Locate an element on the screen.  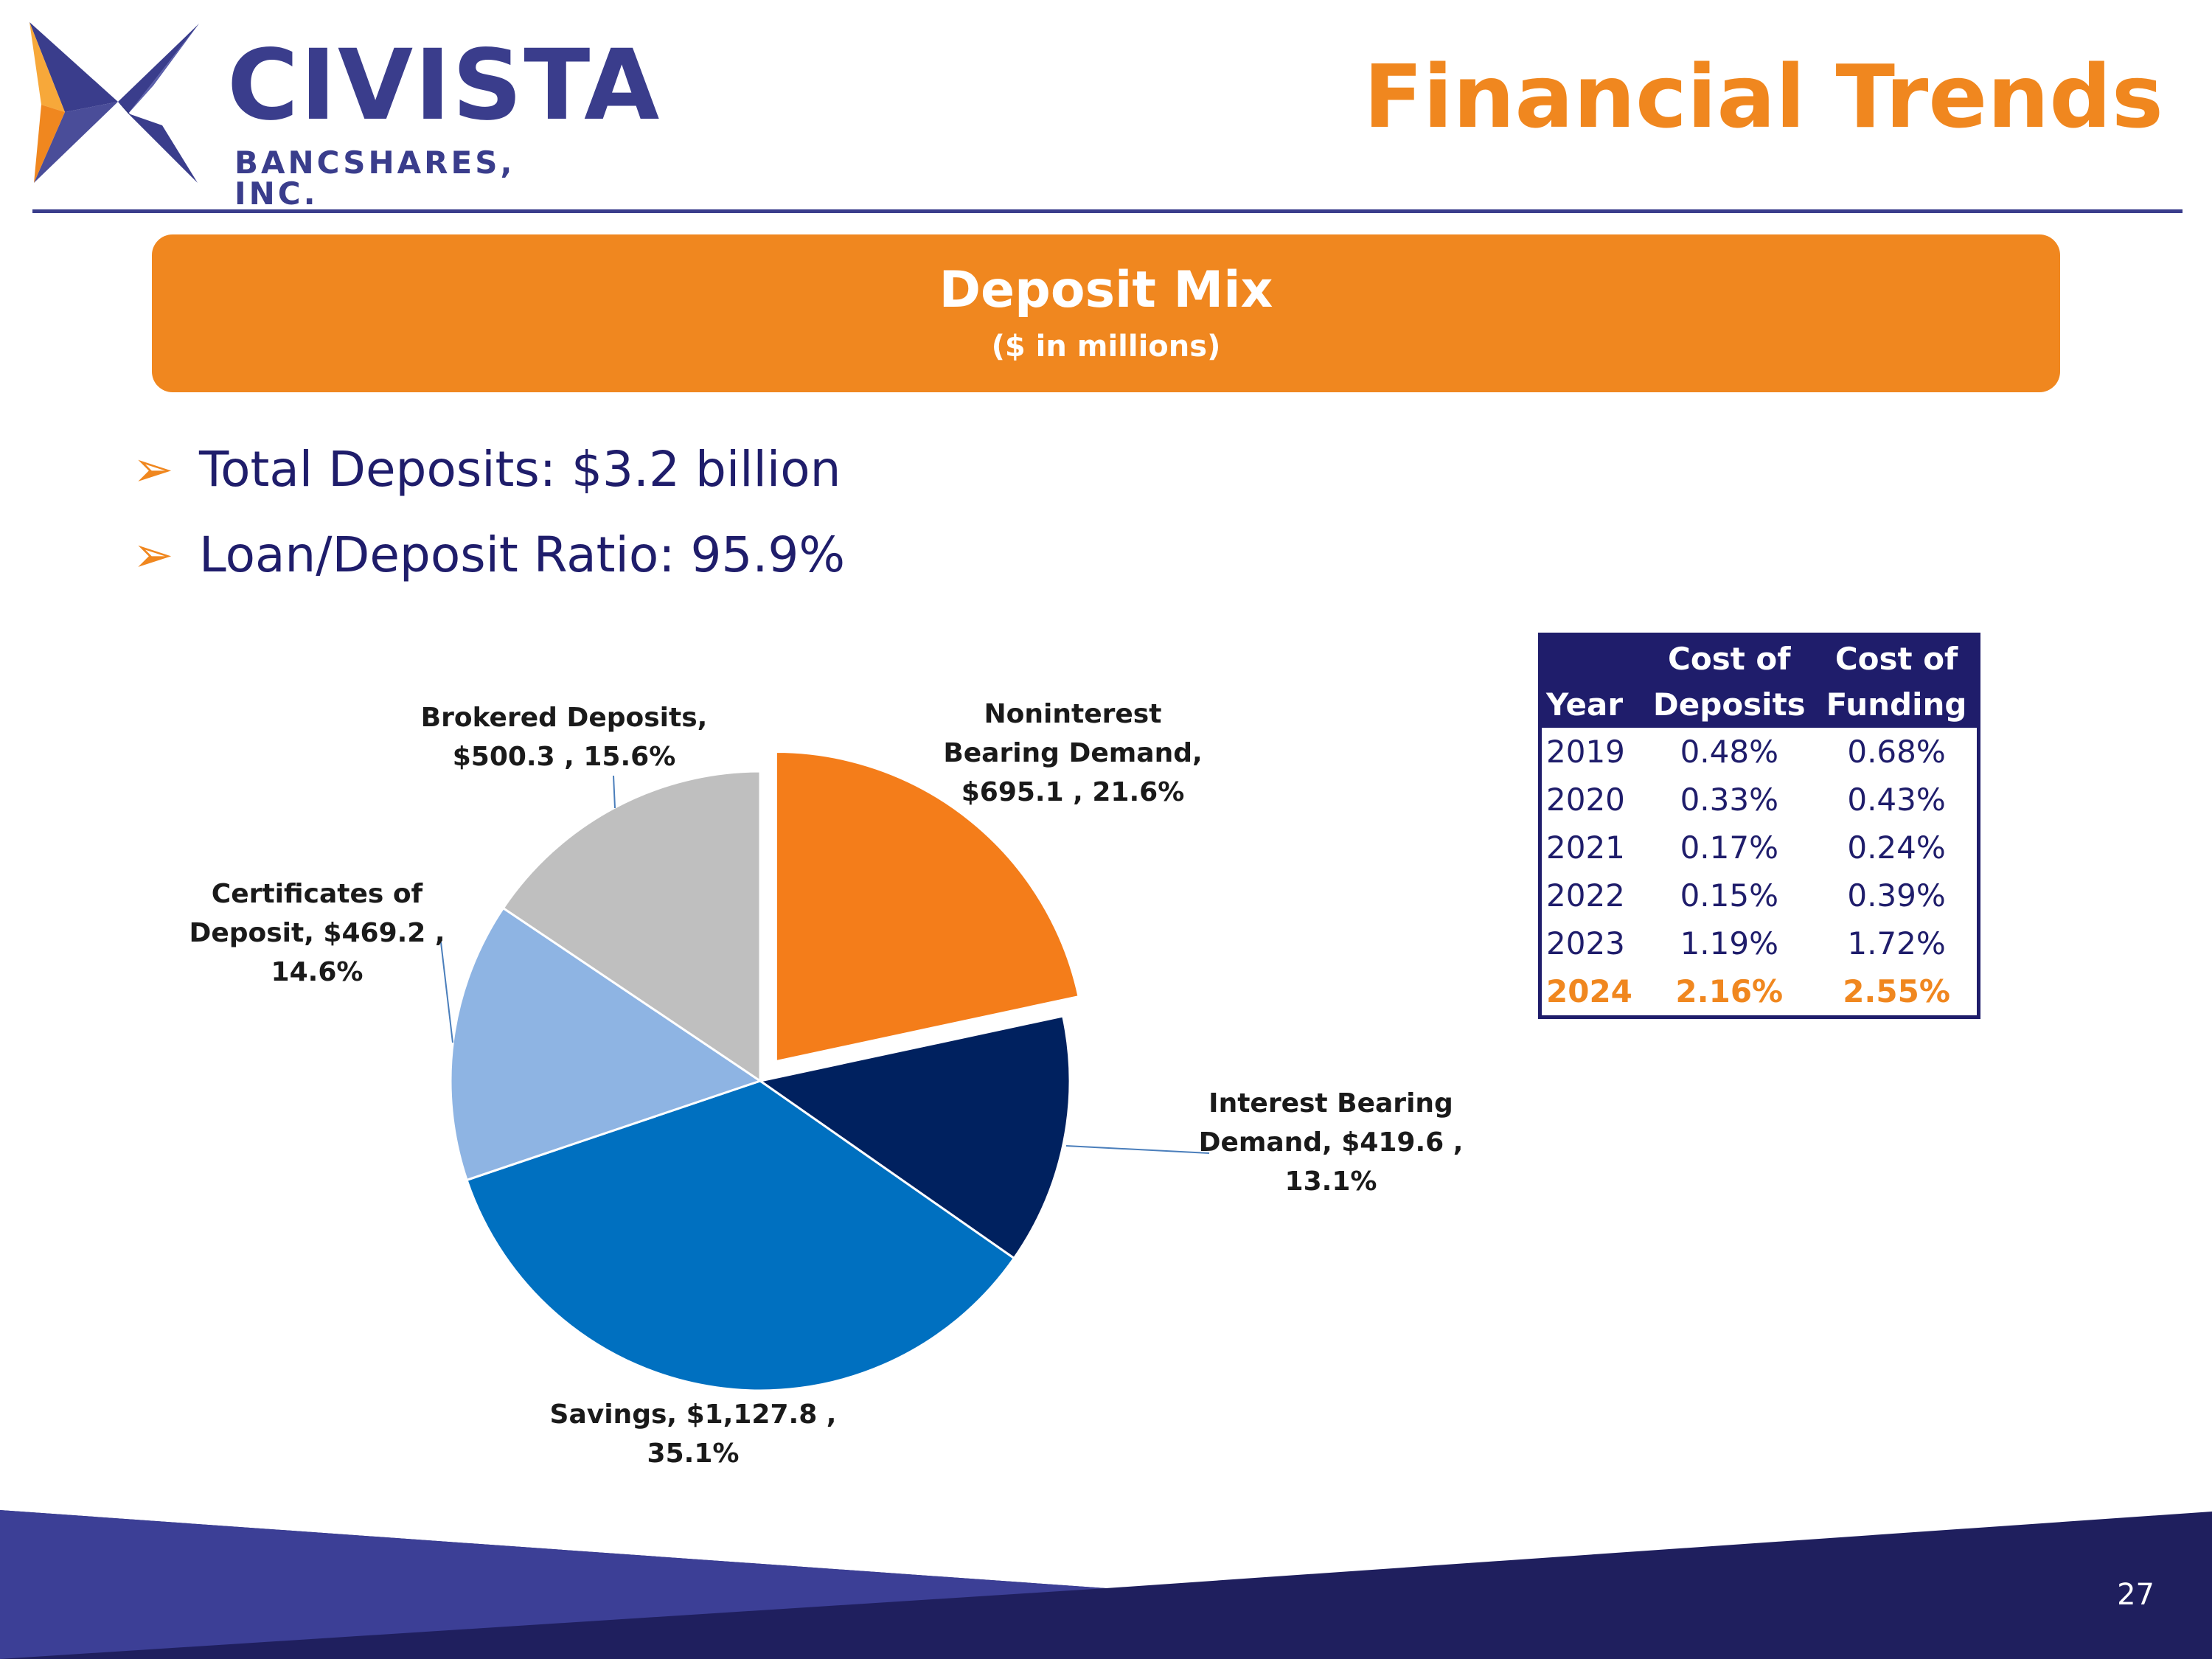
star-logo-icon is located at coordinates (114, 102).